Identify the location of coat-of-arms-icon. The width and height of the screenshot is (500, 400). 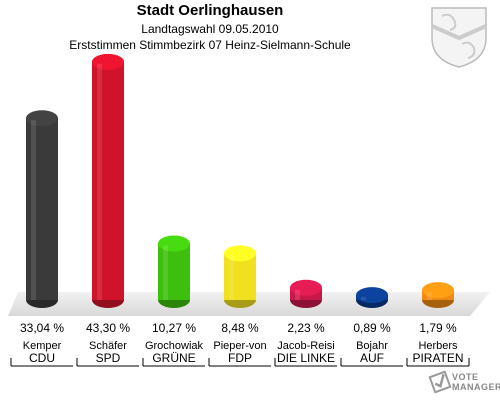
(459, 37).